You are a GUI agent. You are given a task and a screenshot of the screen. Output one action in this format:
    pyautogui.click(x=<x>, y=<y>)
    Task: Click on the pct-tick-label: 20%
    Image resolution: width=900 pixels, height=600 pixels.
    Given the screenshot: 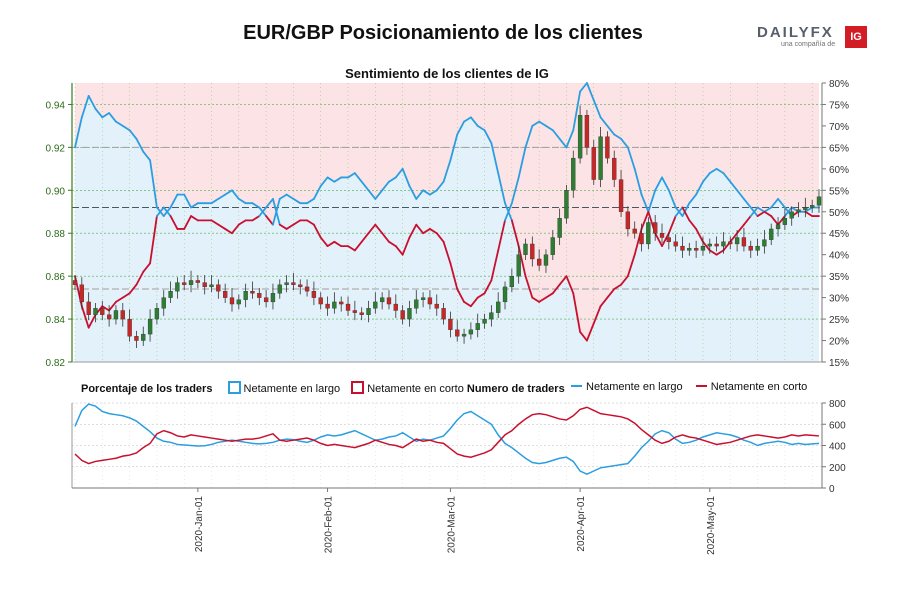 What is the action you would take?
    pyautogui.click(x=839, y=342)
    